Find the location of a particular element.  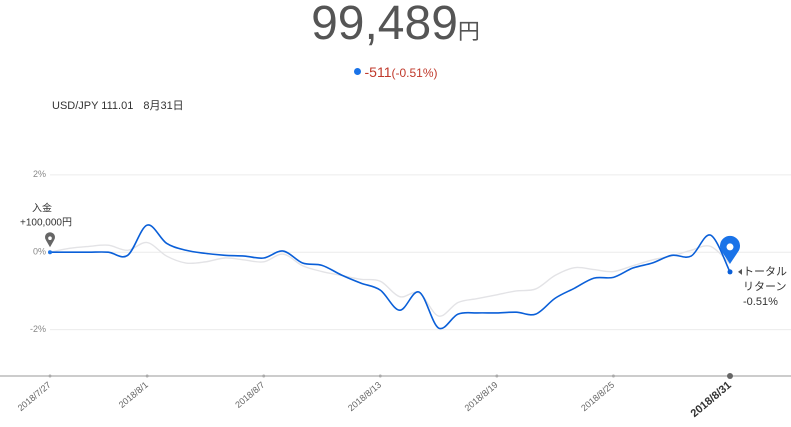

change: -511(-0.51%) is located at coordinates (395, 72).